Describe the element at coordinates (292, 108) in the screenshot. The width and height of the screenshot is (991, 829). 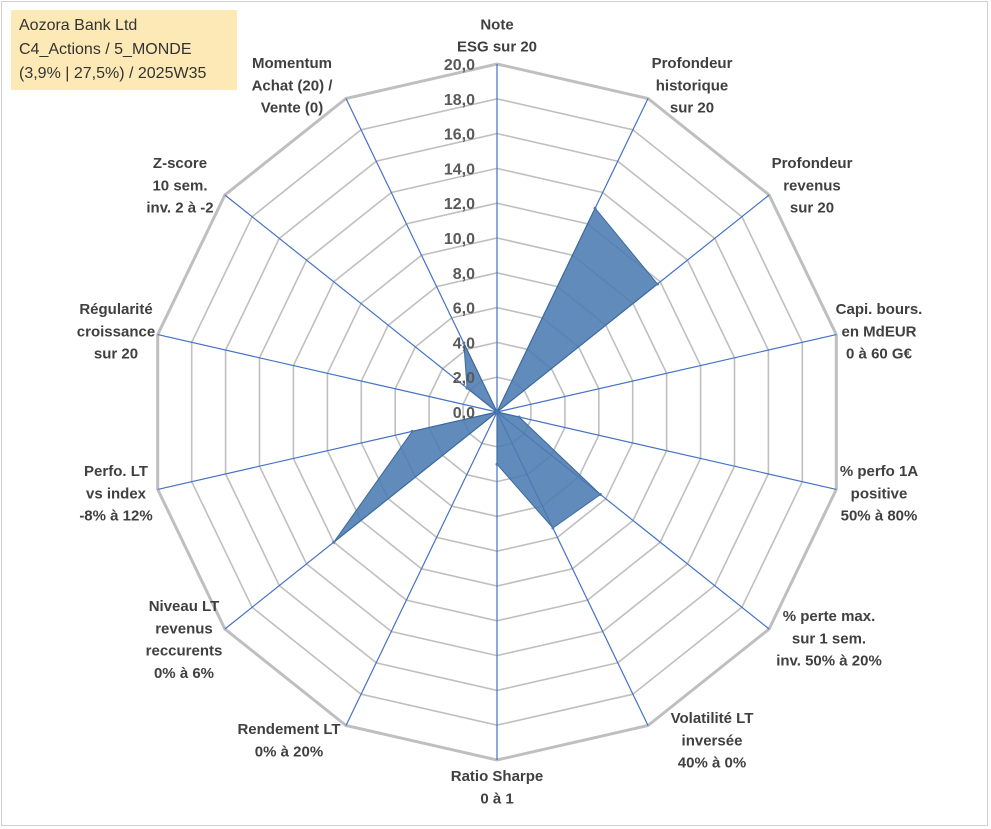
I see `axis-label-line: Vente (0)` at that location.